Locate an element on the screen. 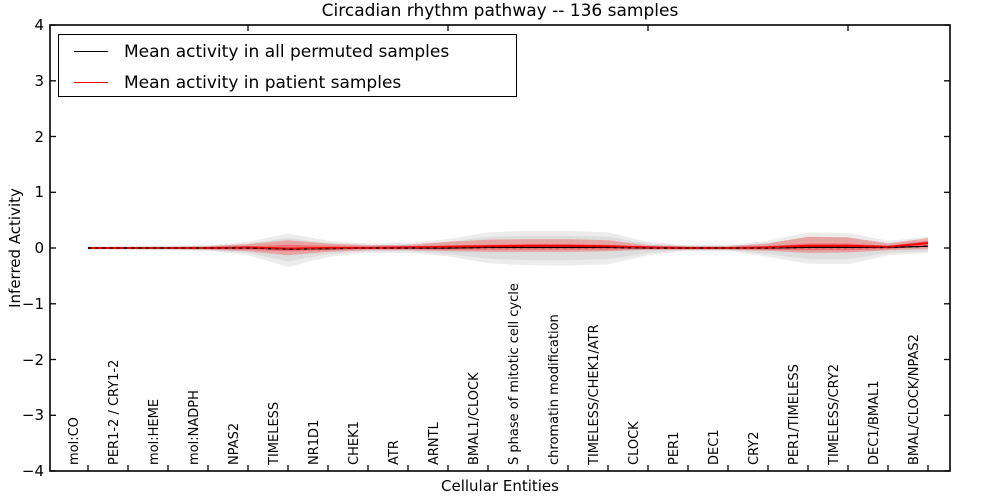 This screenshot has height=500, width=1000. x-tick-label: PER1 is located at coordinates (674, 448).